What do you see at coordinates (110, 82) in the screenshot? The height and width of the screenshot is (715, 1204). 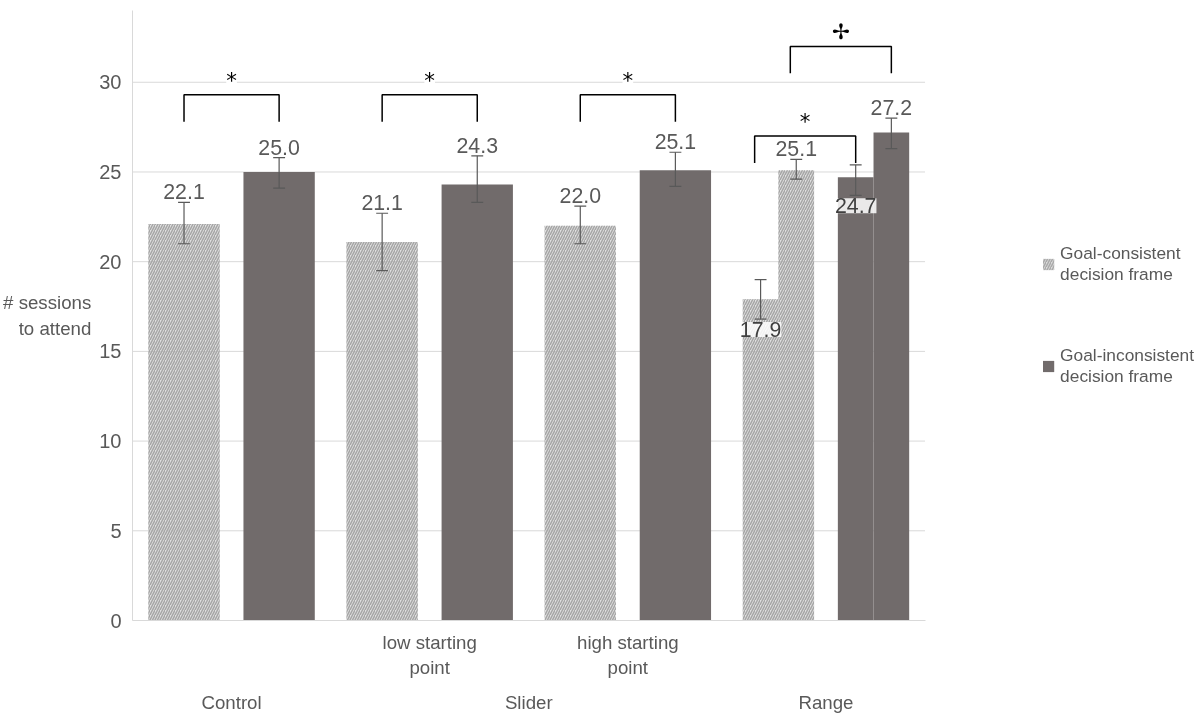 I see `y-tick-label: 30` at bounding box center [110, 82].